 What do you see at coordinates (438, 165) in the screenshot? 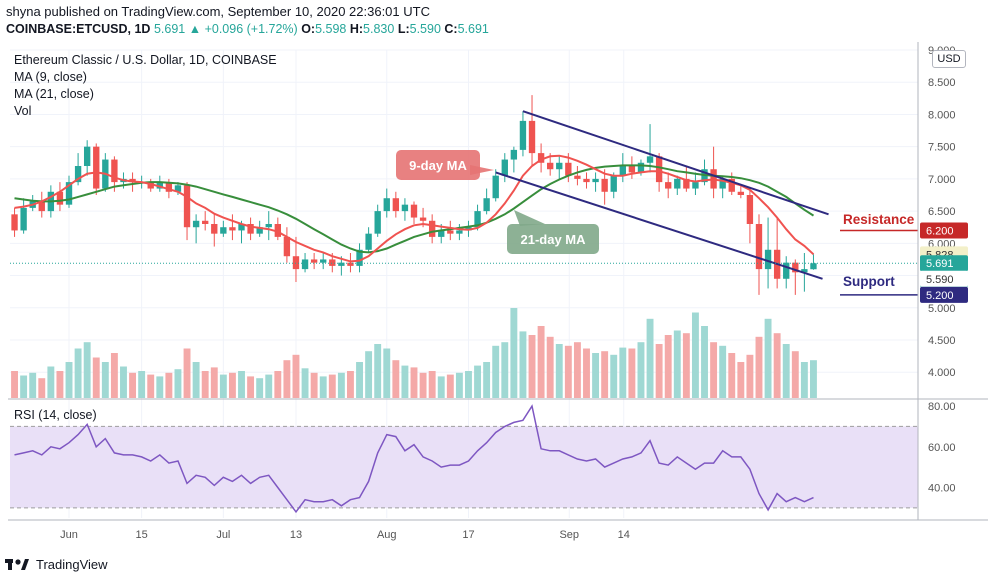
I see `ma9-tag-bg` at bounding box center [438, 165].